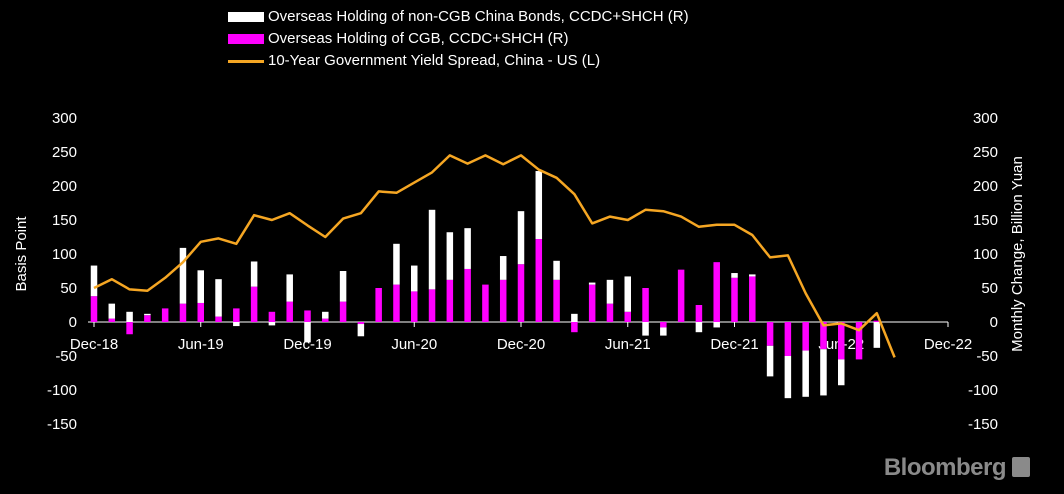  Describe the element at coordinates (62, 390) in the screenshot. I see `y-left-tick-label: -100` at that location.